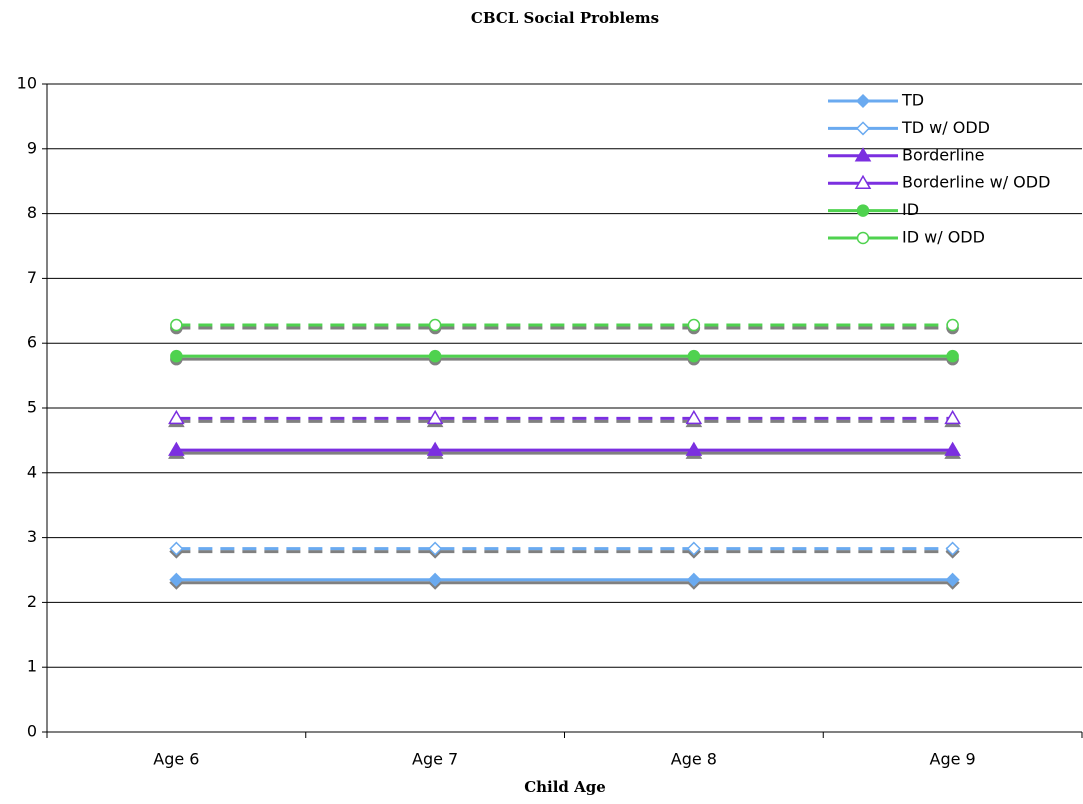 The height and width of the screenshot is (804, 1083). Describe the element at coordinates (943, 237) in the screenshot. I see `legend-label: ID w/ ODD` at that location.